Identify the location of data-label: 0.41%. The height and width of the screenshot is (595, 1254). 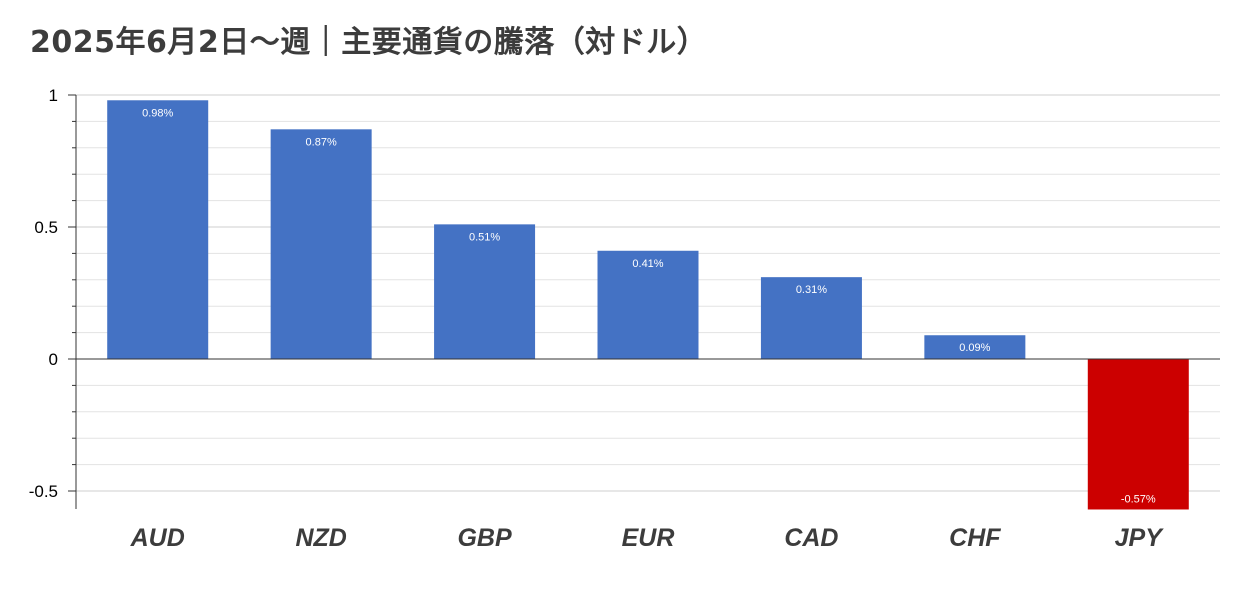
(647, 264).